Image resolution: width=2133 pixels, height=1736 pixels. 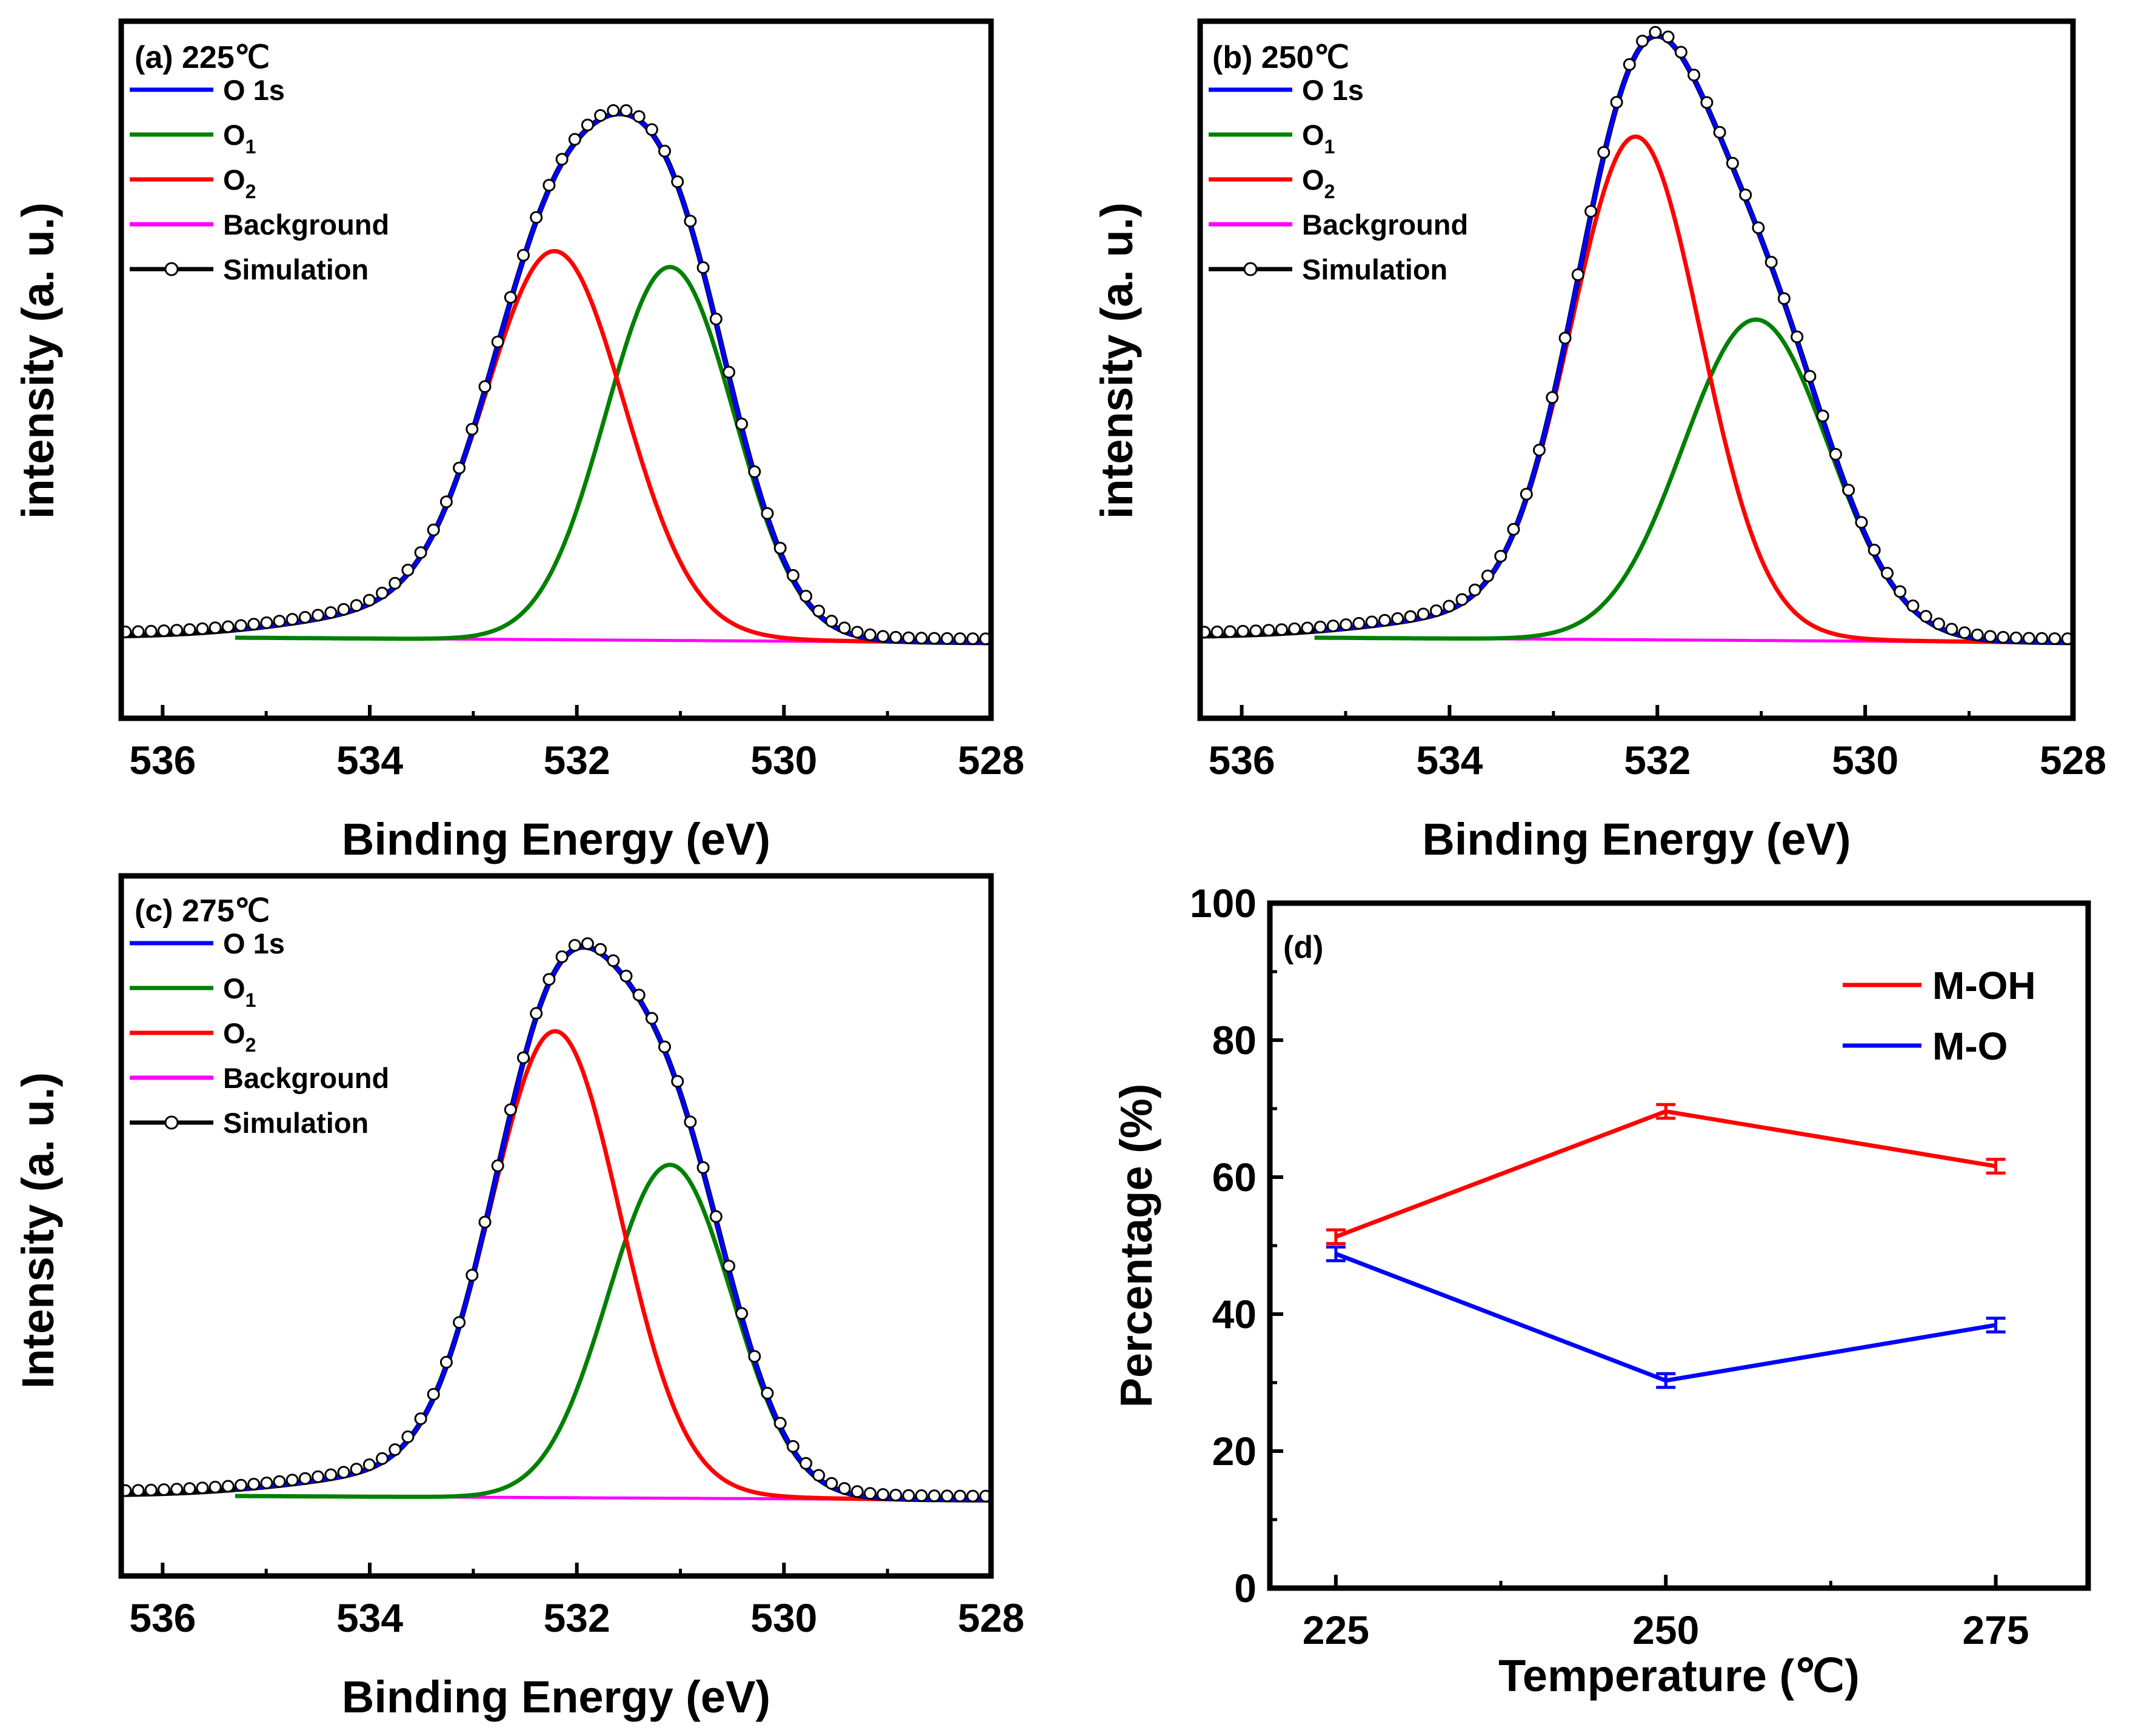 What do you see at coordinates (202, 58) in the screenshot?
I see `panel-title: (a) 225℃` at bounding box center [202, 58].